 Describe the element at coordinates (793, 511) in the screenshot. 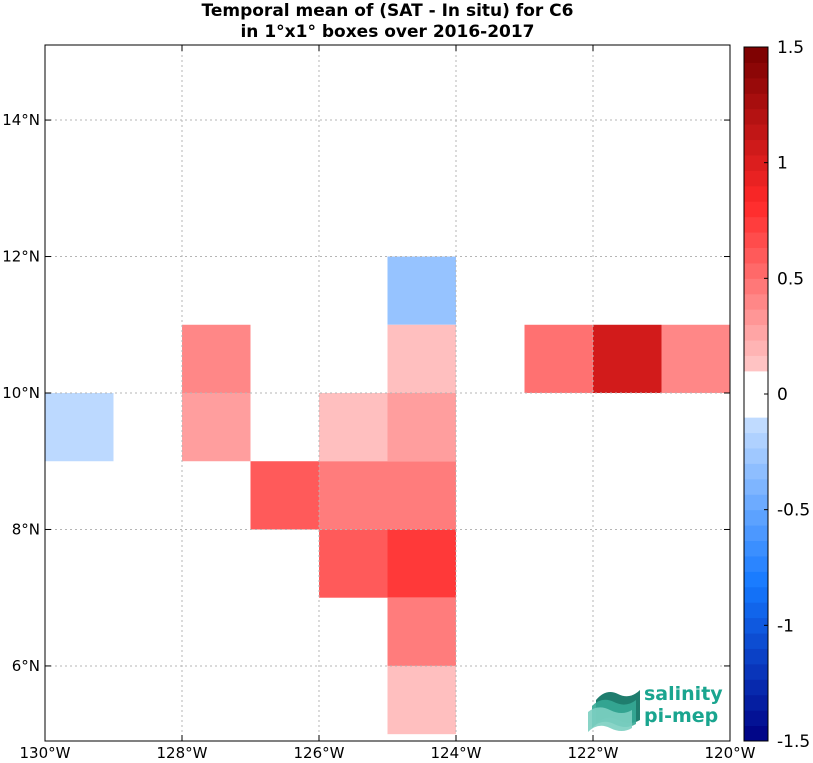

I see `colorbar-tick-label: -0.5` at that location.